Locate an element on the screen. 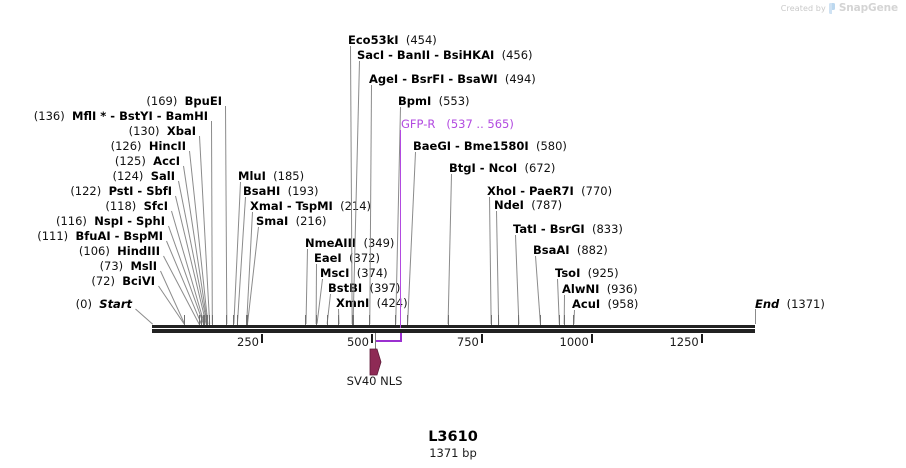 The width and height of the screenshot is (906, 468). enzyme-label: (125) AccI is located at coordinates (147, 161).